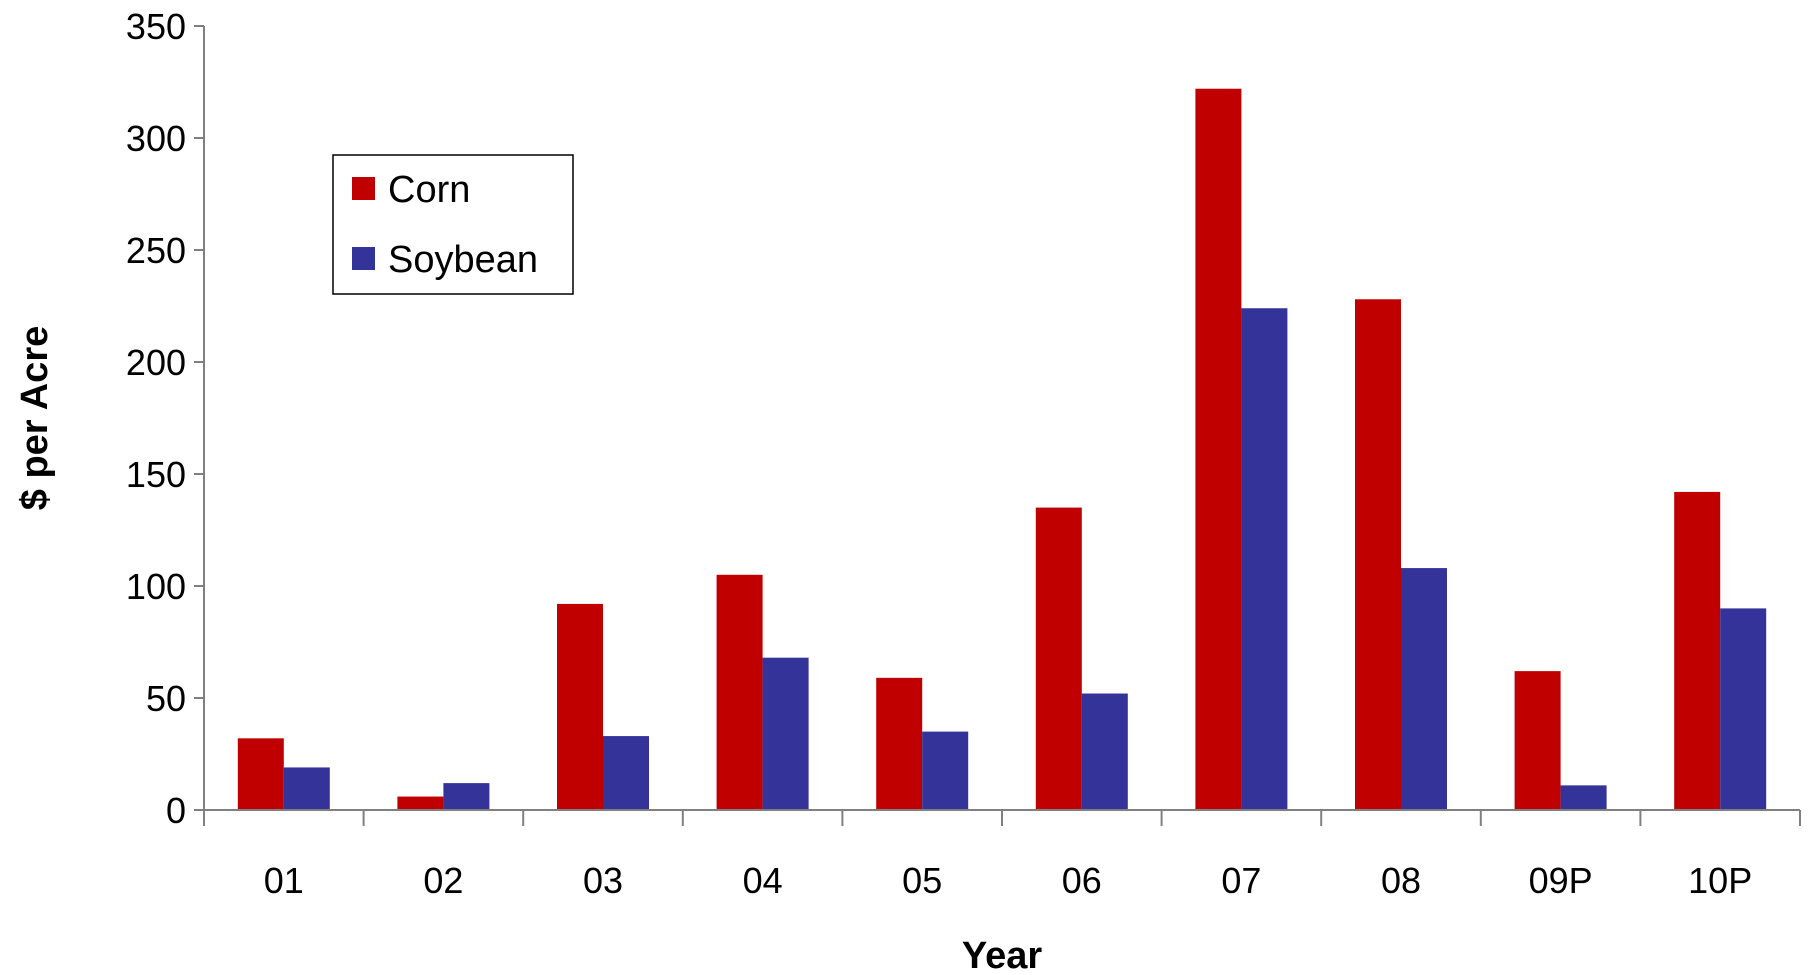 The image size is (1810, 975). What do you see at coordinates (1583, 797) in the screenshot?
I see `bar-soybean-09p` at bounding box center [1583, 797].